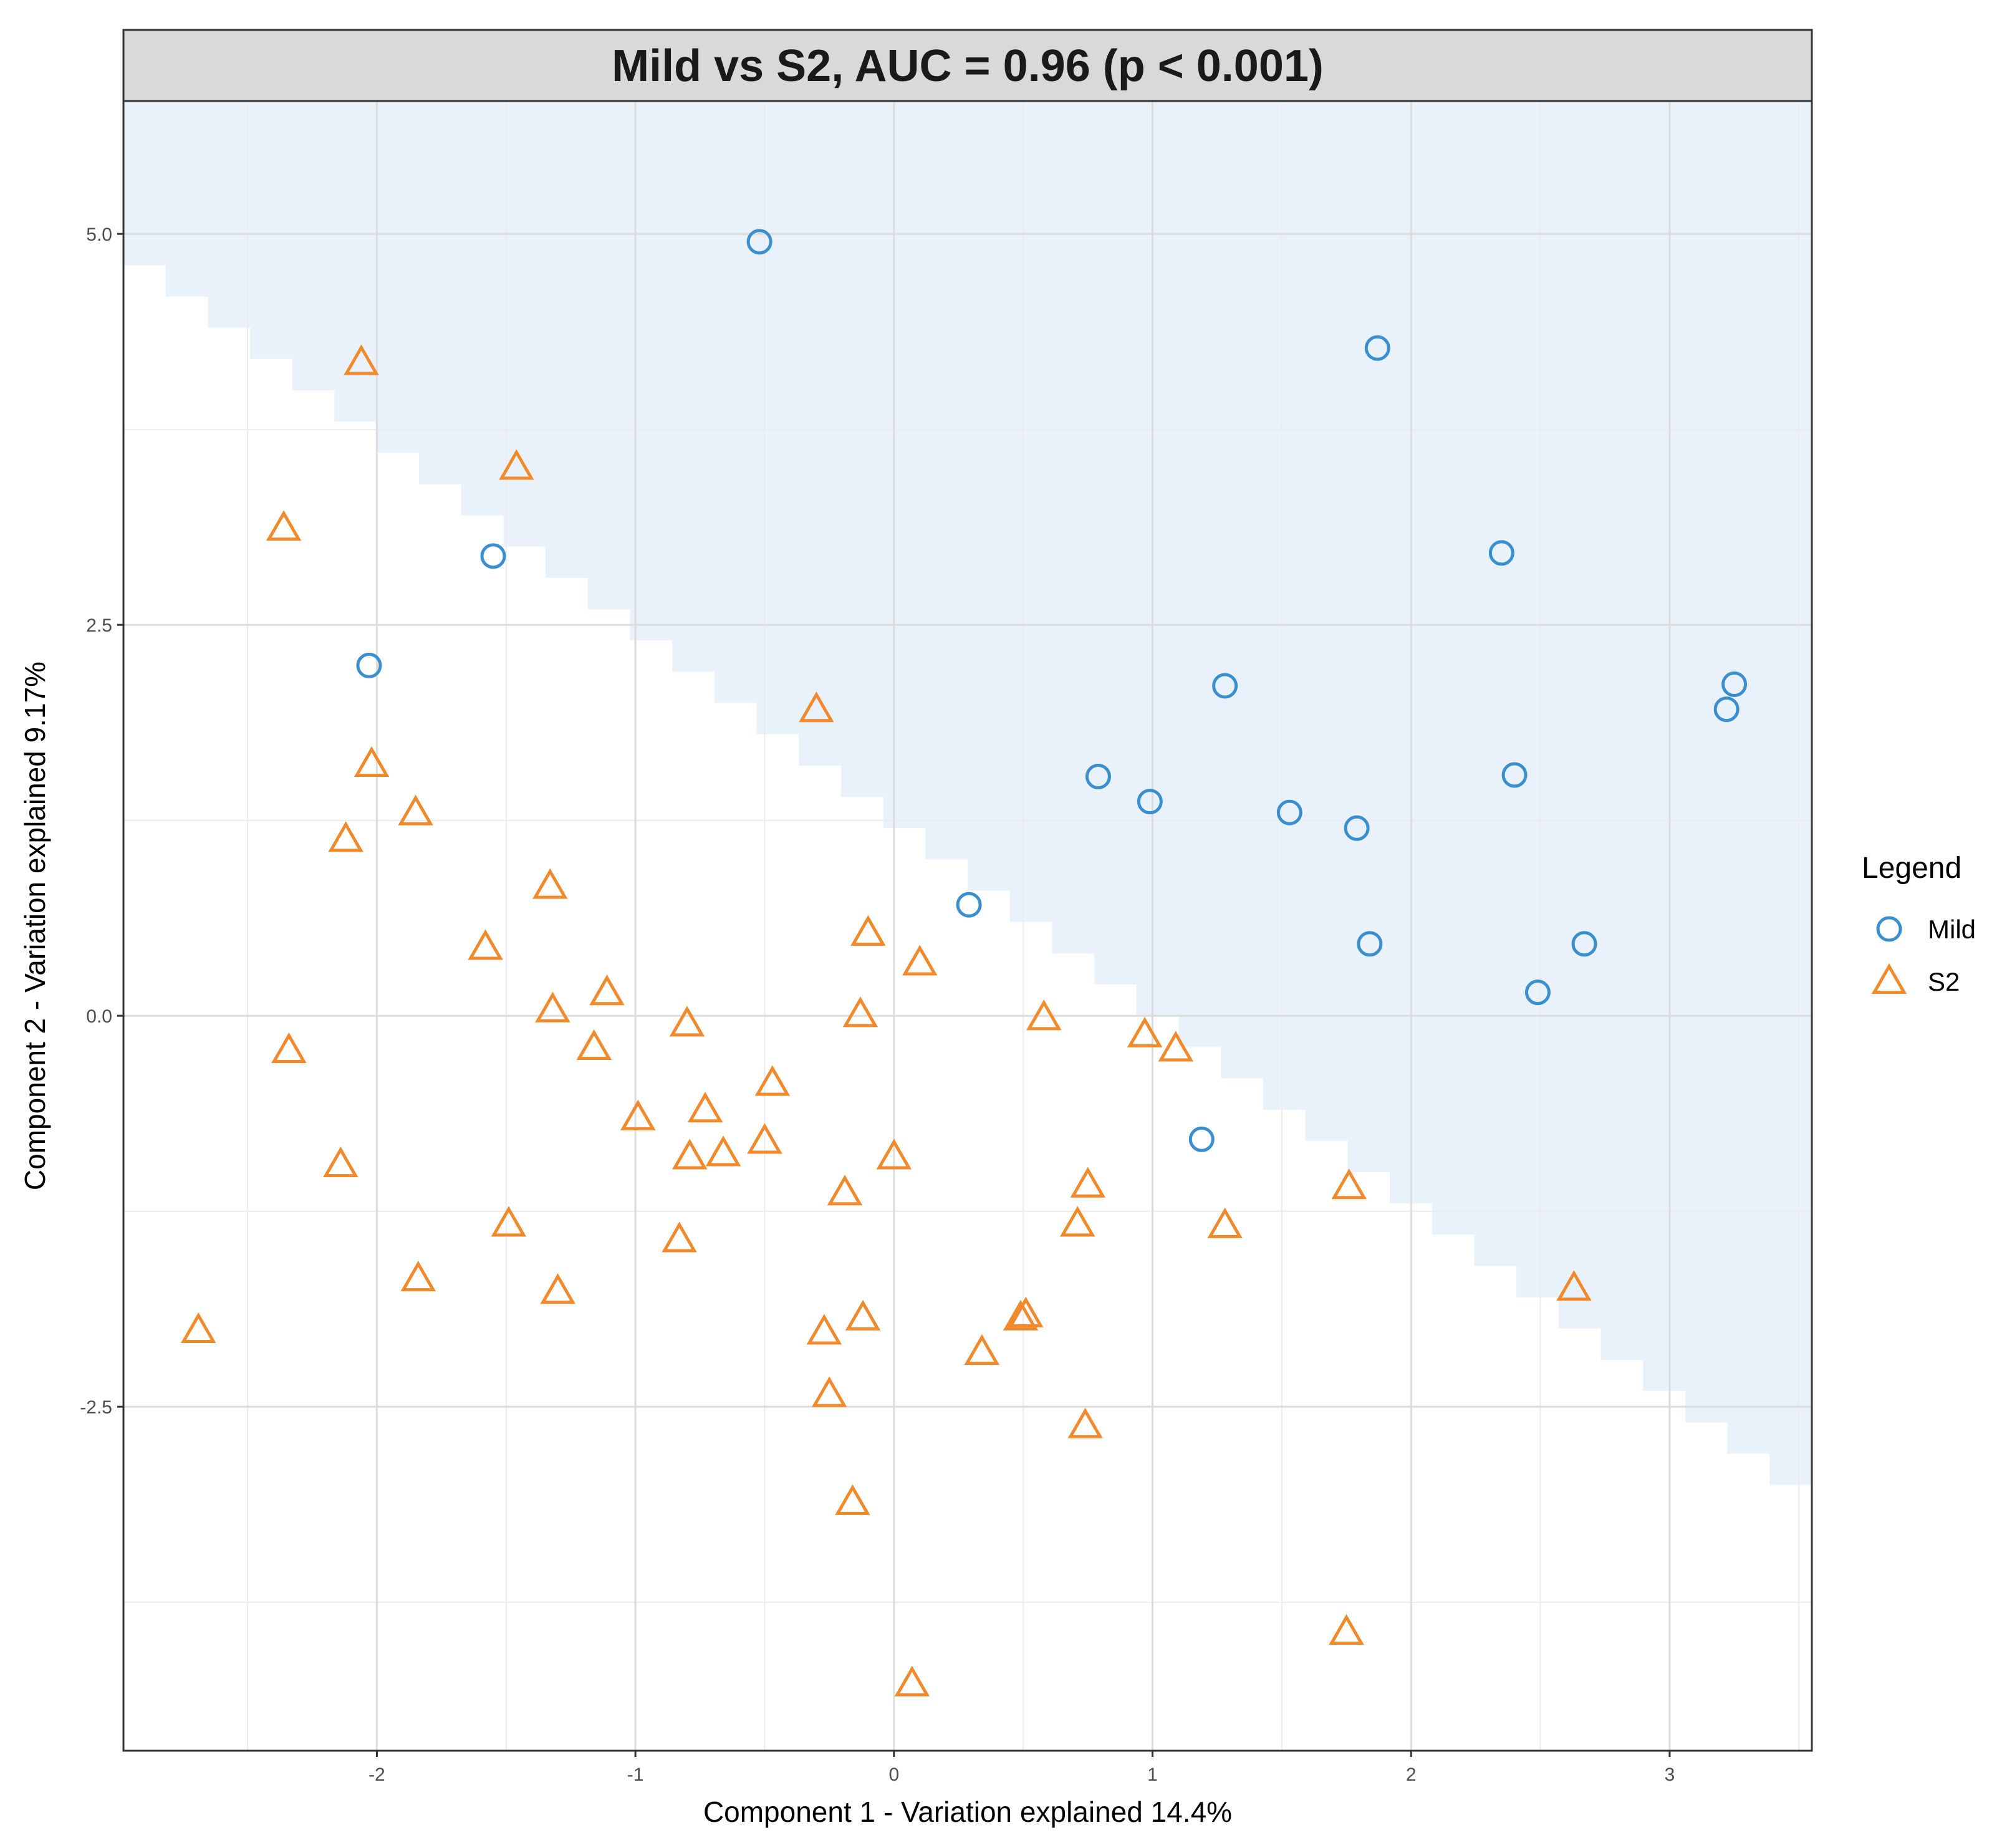  I want to click on y-axis-title: Component 2 - Variation explained 9.17%, so click(35, 926).